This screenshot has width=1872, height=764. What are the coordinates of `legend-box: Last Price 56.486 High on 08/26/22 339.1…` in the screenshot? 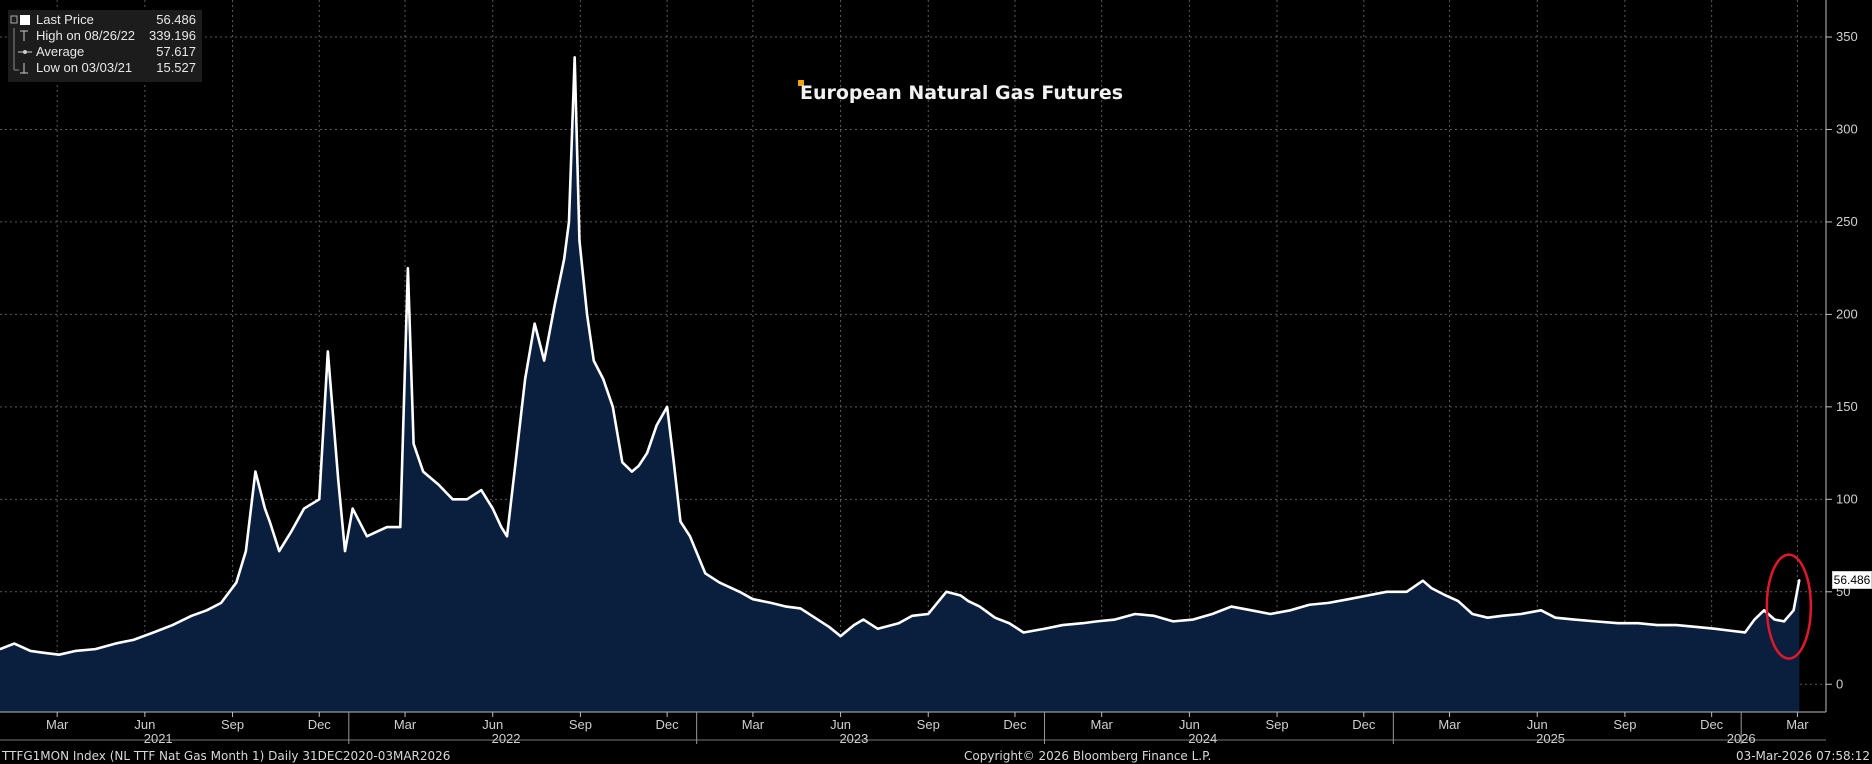 It's located at (105, 46).